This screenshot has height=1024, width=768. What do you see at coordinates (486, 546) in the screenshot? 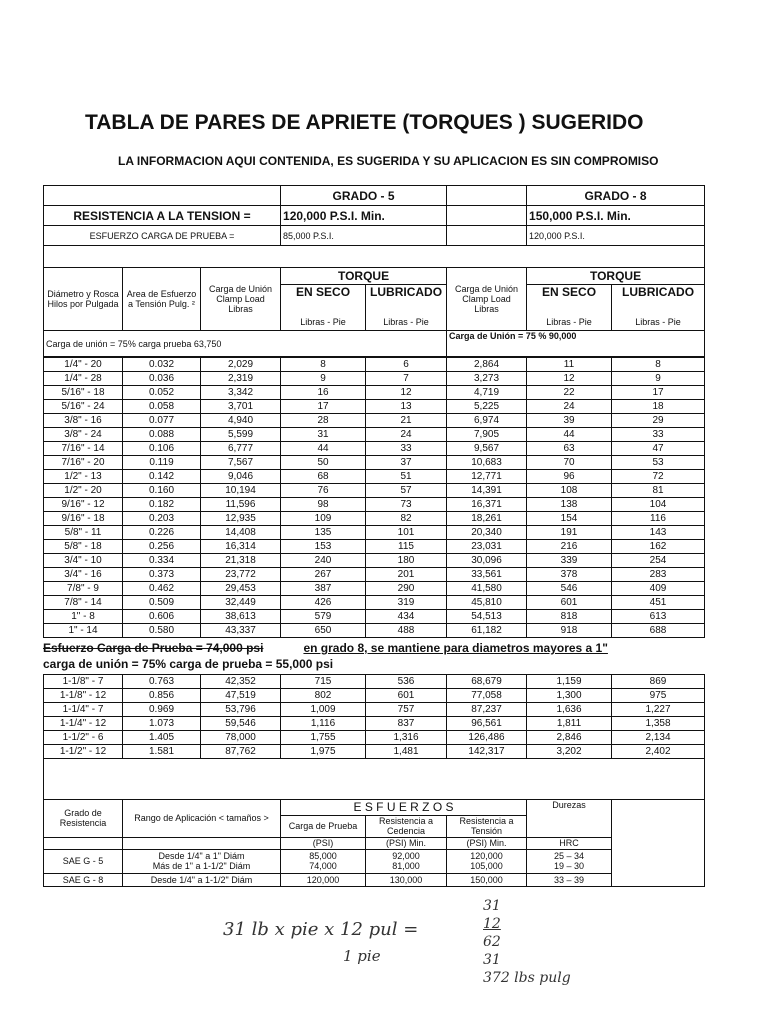
I see `cell-carga-g8: 23,031` at bounding box center [486, 546].